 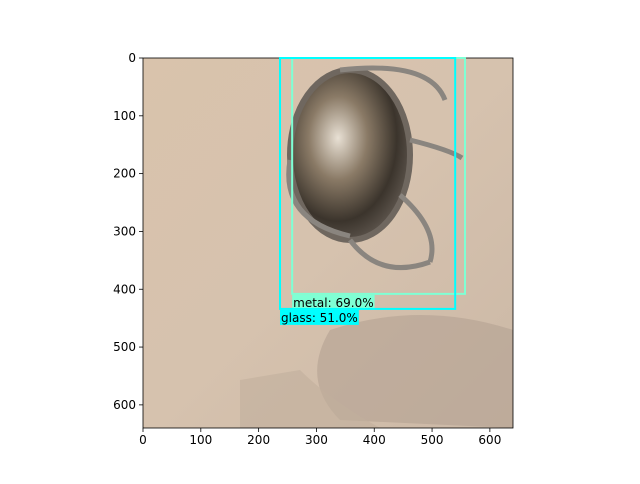 I want to click on x-tick-label: 500, so click(x=432, y=440).